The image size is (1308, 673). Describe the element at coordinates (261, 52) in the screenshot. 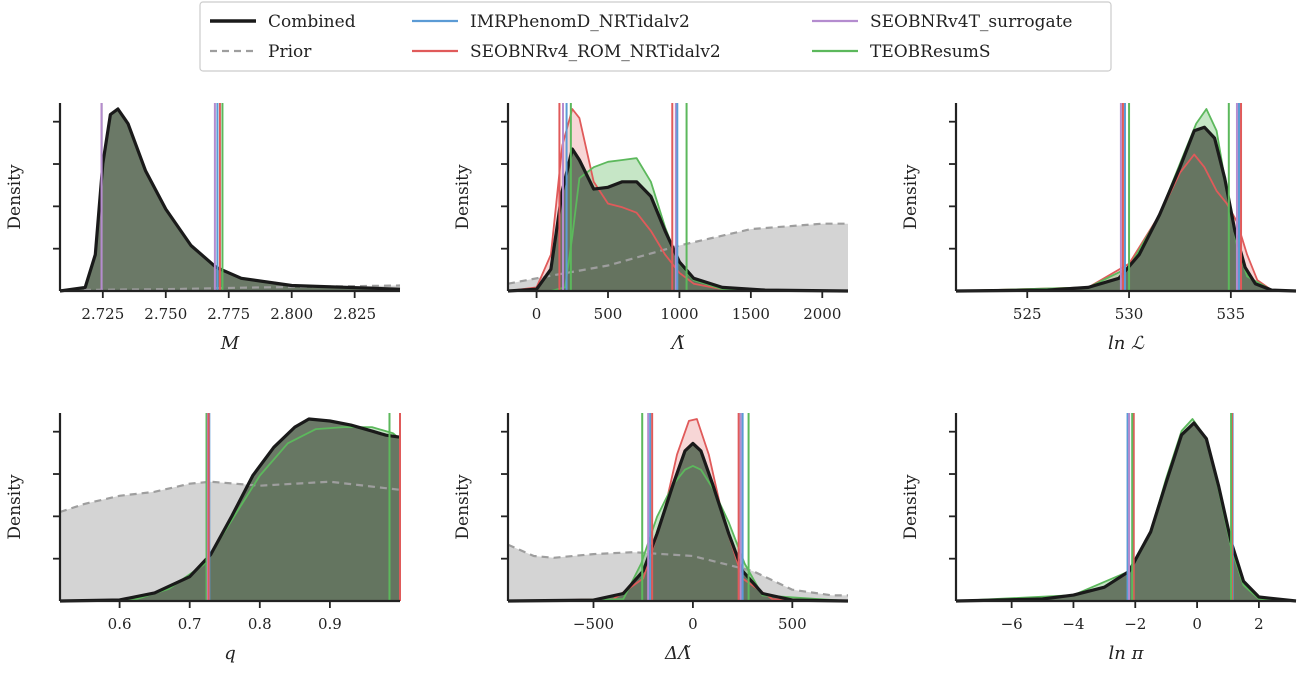

I see `legend-entry: Prior` at that location.